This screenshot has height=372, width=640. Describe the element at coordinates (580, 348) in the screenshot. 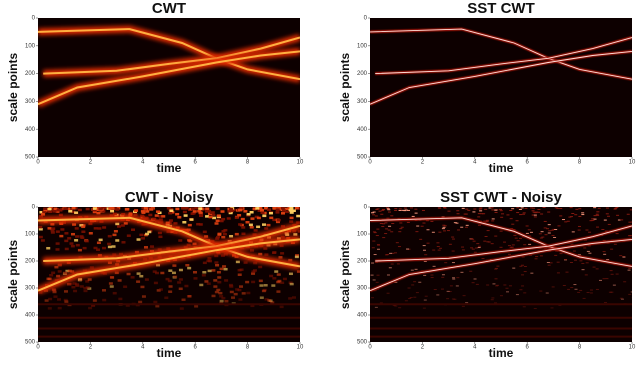

I see `x-tick-label: 8` at that location.